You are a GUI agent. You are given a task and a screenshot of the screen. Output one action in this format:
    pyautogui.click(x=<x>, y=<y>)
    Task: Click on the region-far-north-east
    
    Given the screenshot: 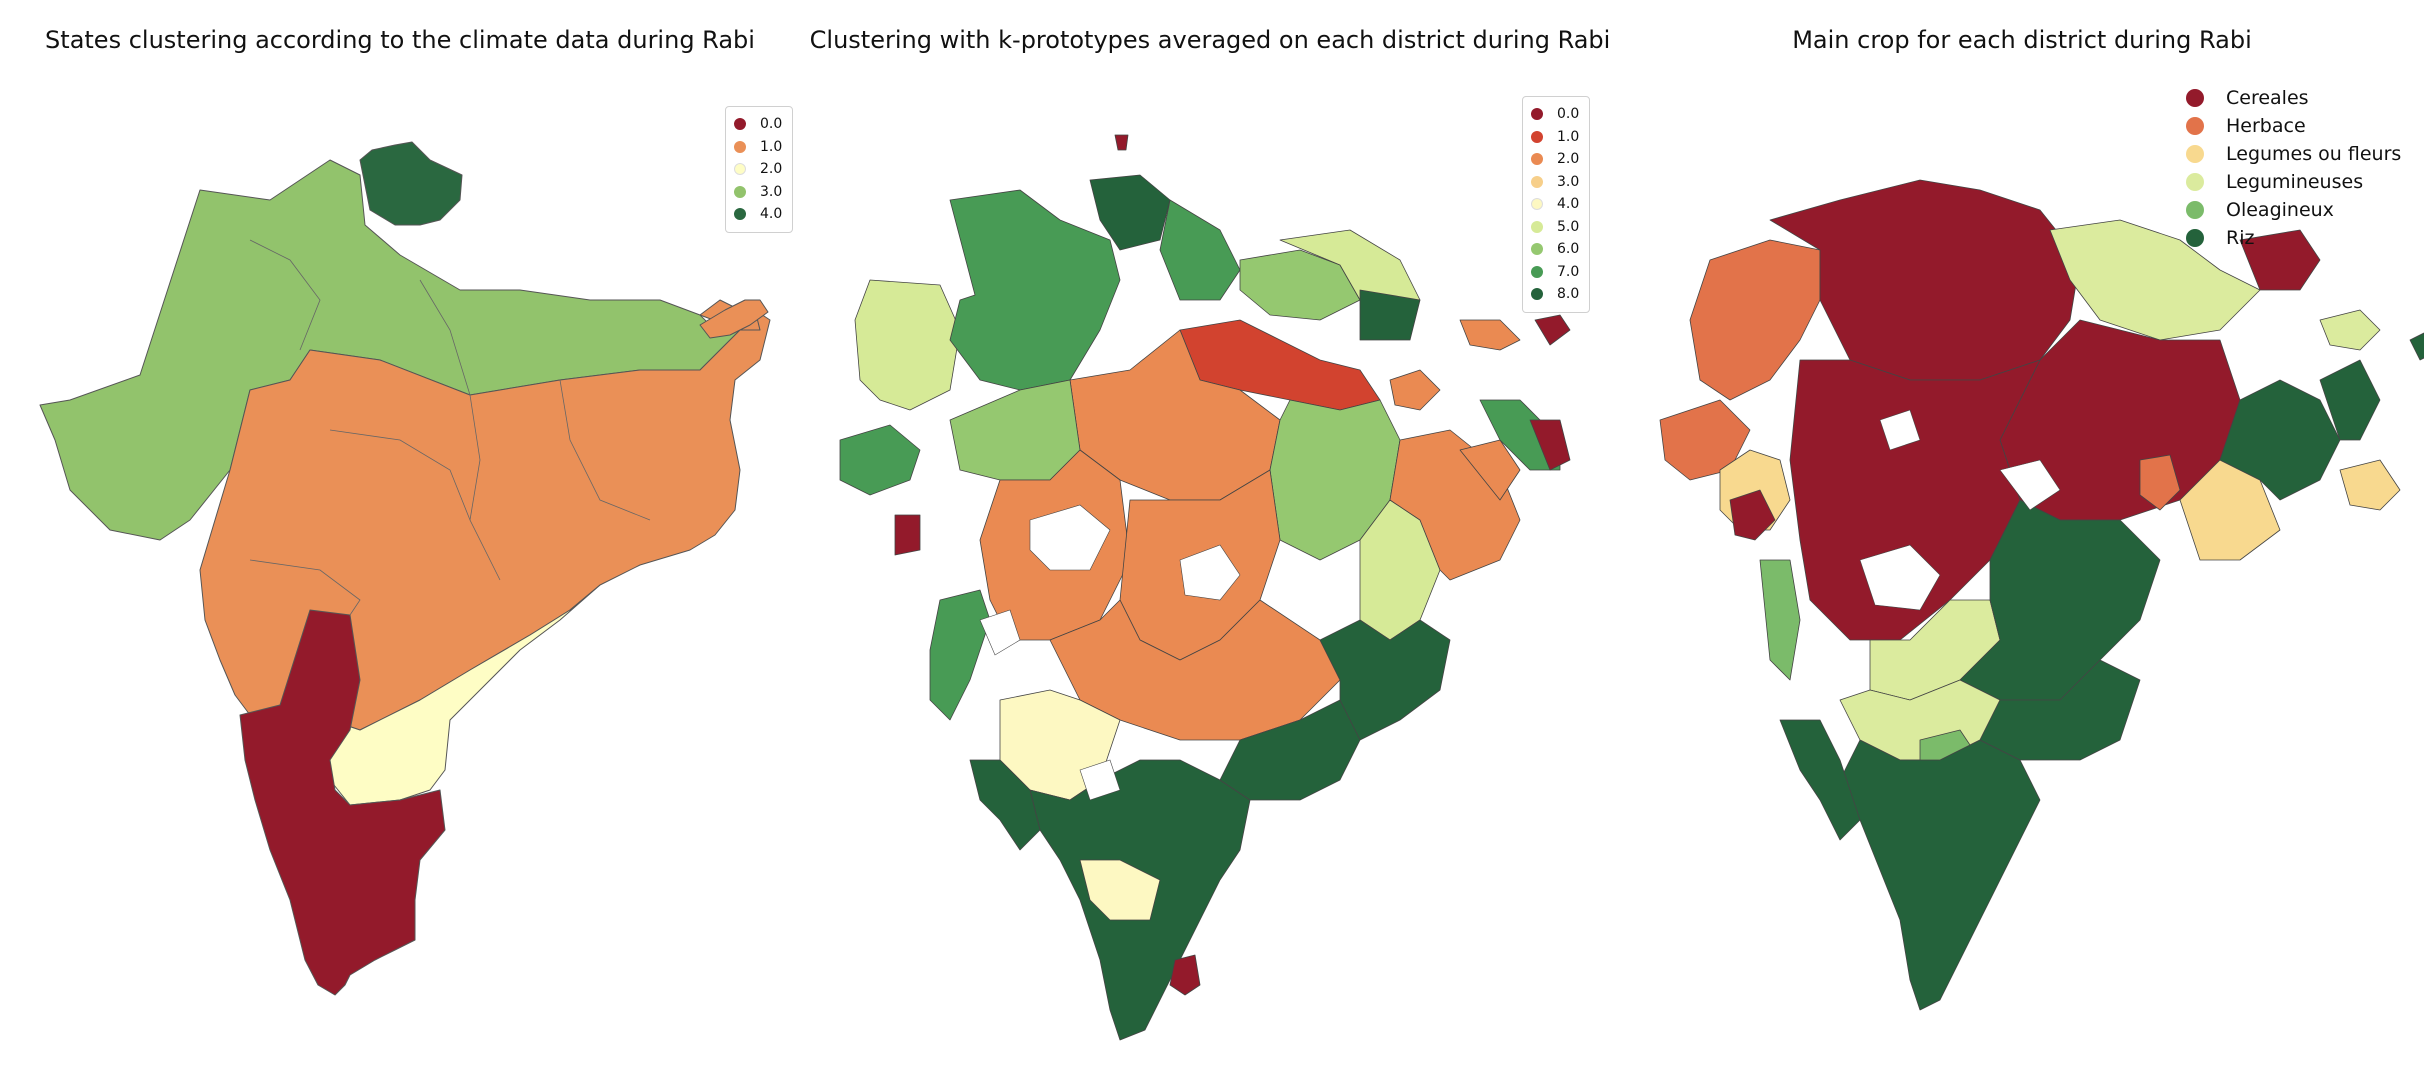 What is the action you would take?
    pyautogui.click(x=734, y=319)
    